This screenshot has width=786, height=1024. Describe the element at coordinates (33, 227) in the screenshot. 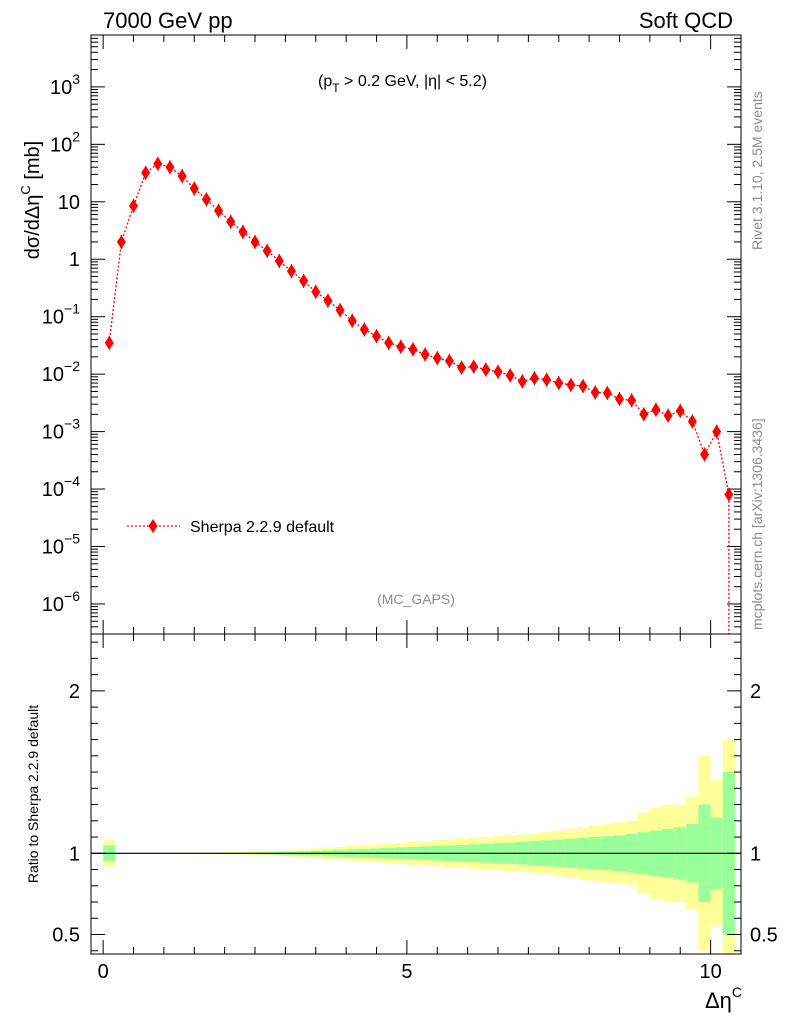

I see `main-ylabel-main: dσ/dΔη` at that location.